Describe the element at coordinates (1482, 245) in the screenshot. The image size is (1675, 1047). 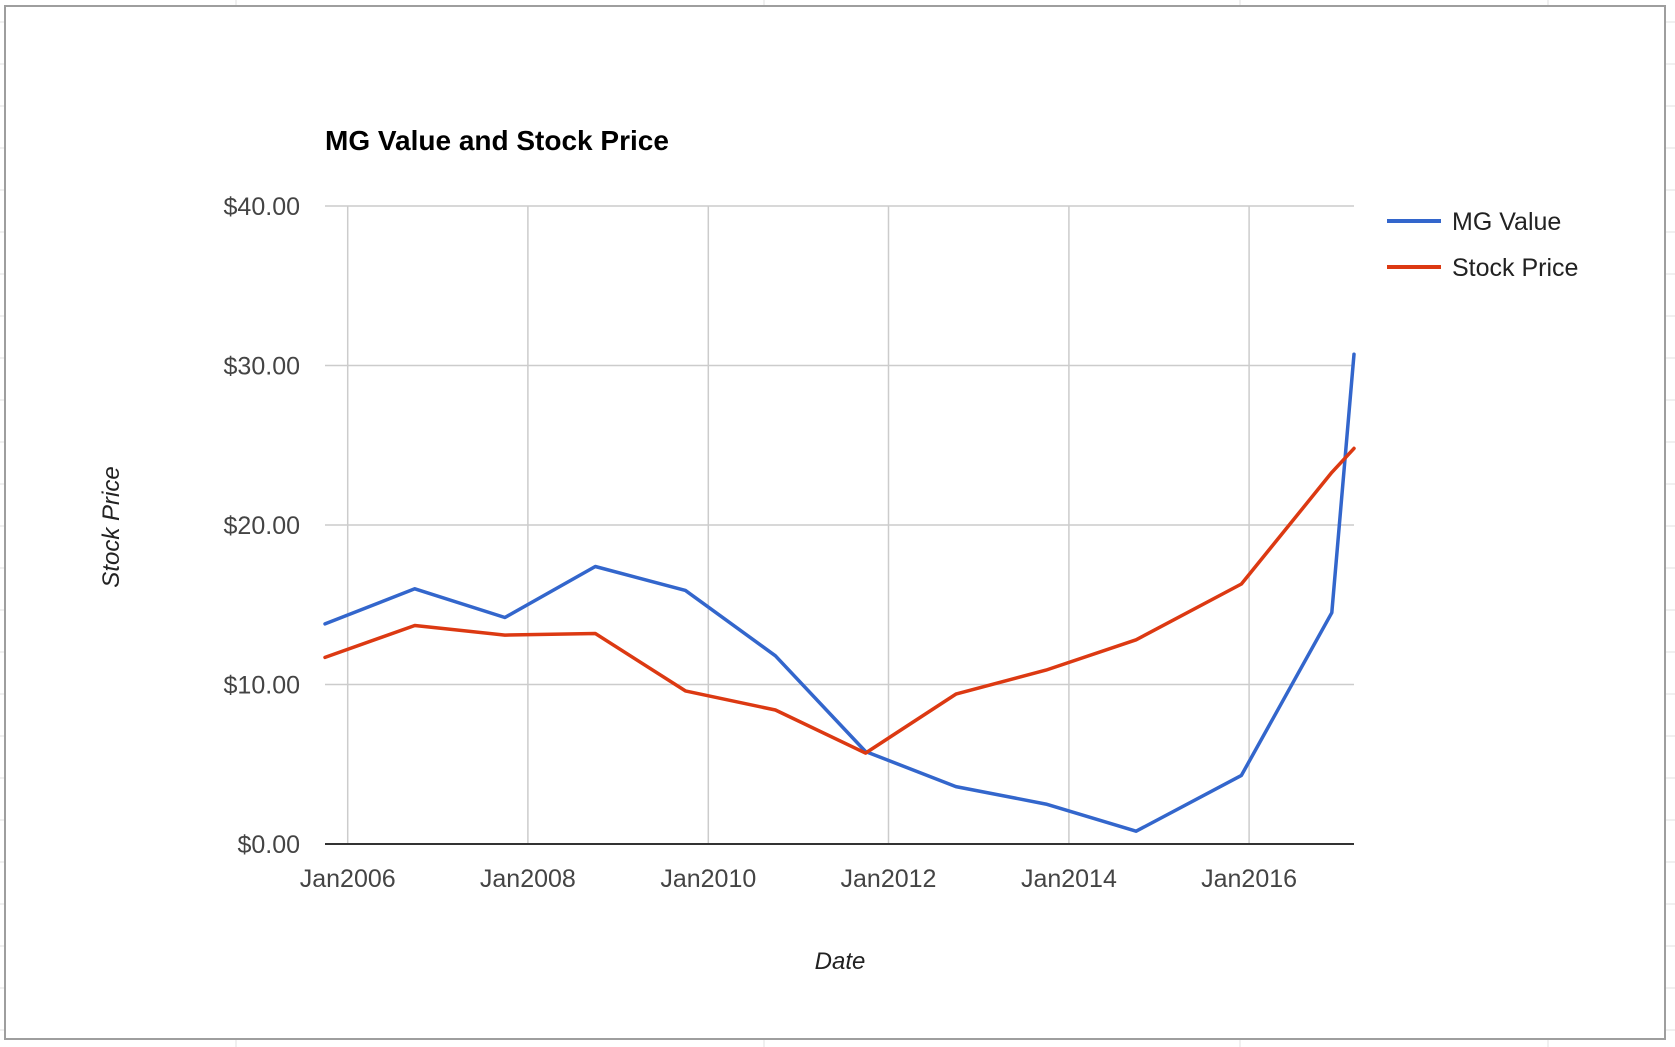
I see `legend: MG Value Stock Price` at that location.